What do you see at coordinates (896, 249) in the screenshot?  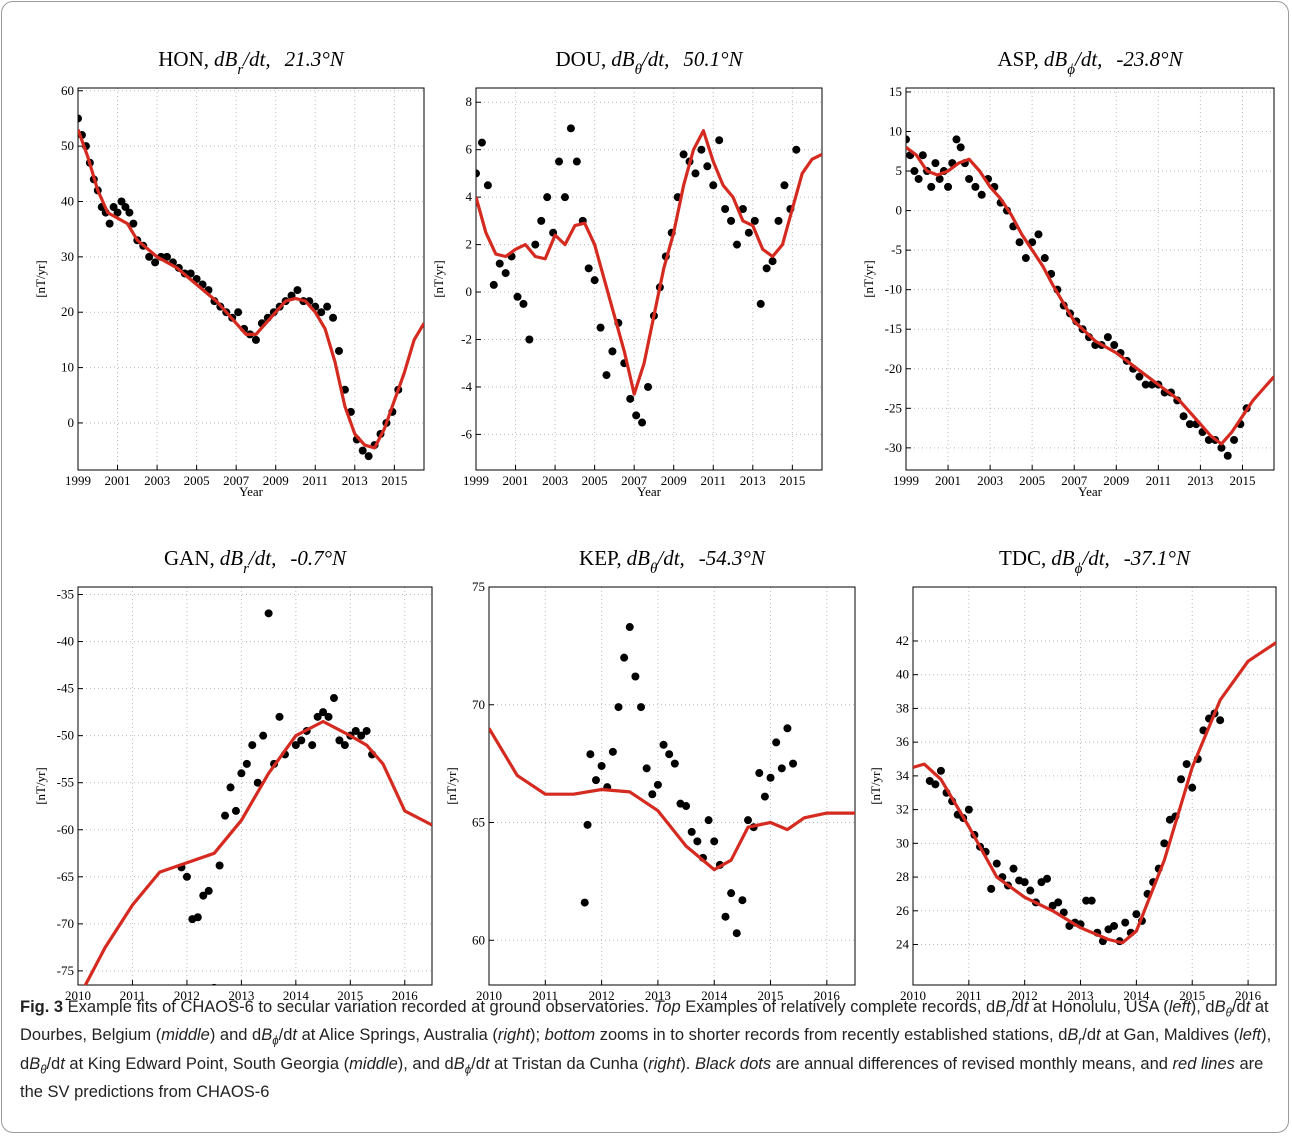 I see `y-tick-label: -5` at bounding box center [896, 249].